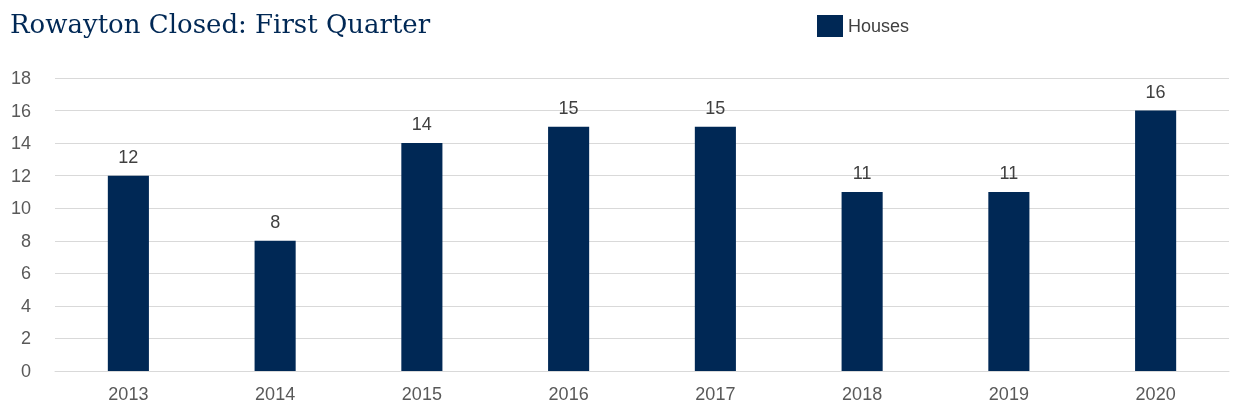 This screenshot has width=1249, height=415. What do you see at coordinates (20, 143) in the screenshot?
I see `y-tick-label: 14` at bounding box center [20, 143].